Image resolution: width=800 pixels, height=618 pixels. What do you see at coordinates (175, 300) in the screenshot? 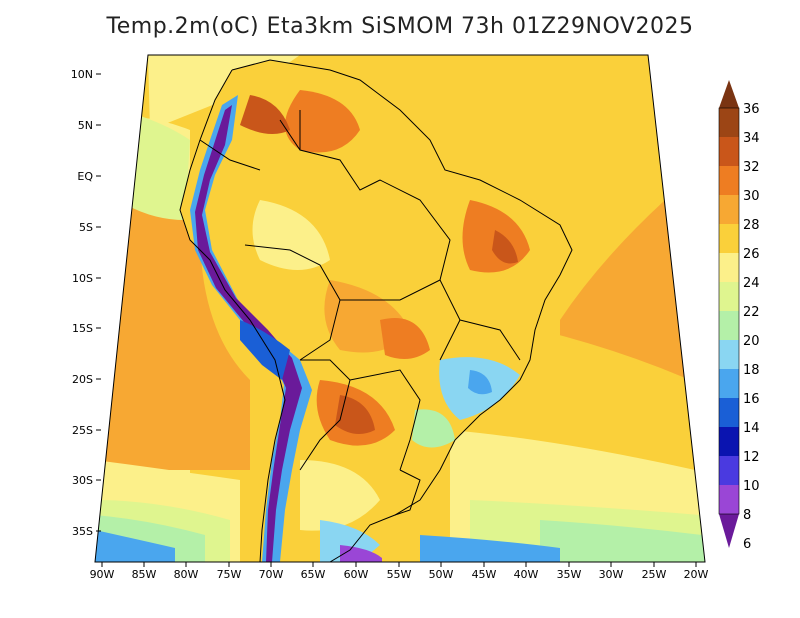
I see `pacific-warm` at bounding box center [175, 300].